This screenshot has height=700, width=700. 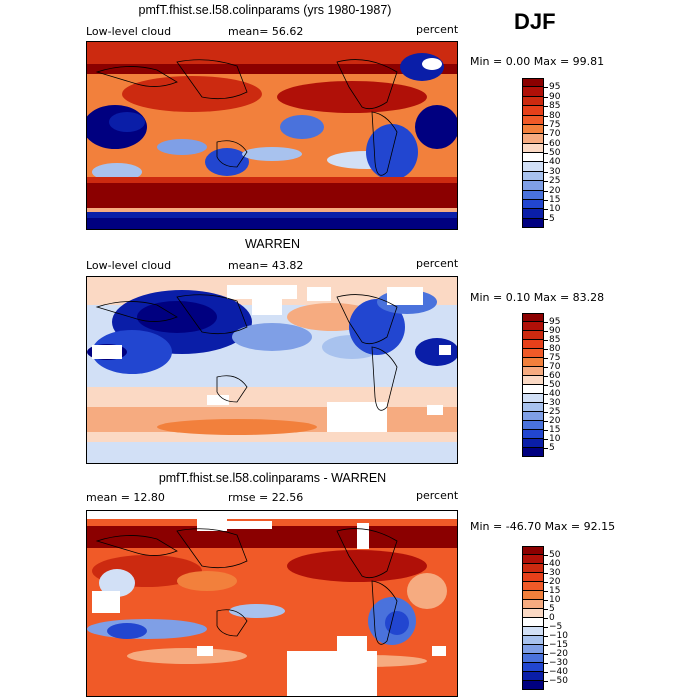 I want to click on panel2-left-label: Low-level cloud, so click(x=129, y=265).